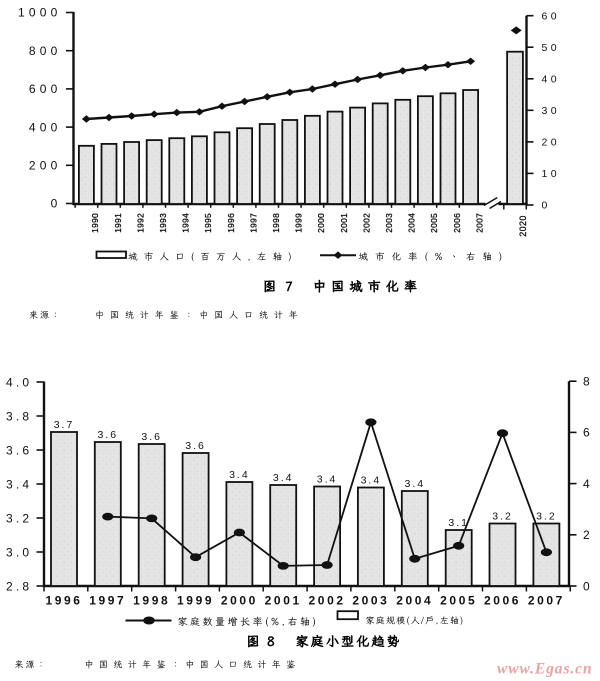 This screenshot has height=681, width=600. I want to click on svg-text: 200, so click(45, 166).